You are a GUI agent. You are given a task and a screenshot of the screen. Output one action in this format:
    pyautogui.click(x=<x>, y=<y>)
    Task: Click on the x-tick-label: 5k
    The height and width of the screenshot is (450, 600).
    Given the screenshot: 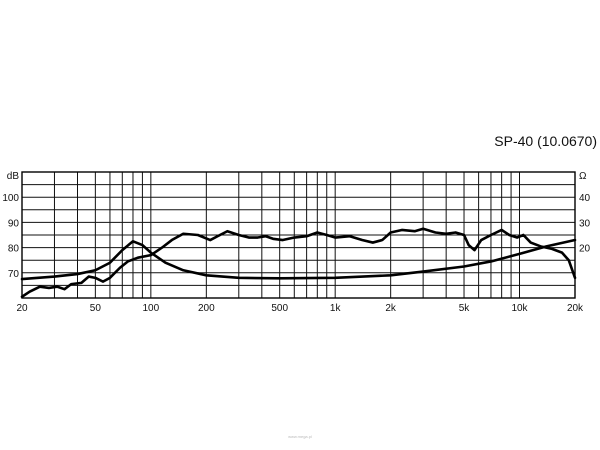 What is the action you would take?
    pyautogui.click(x=465, y=308)
    